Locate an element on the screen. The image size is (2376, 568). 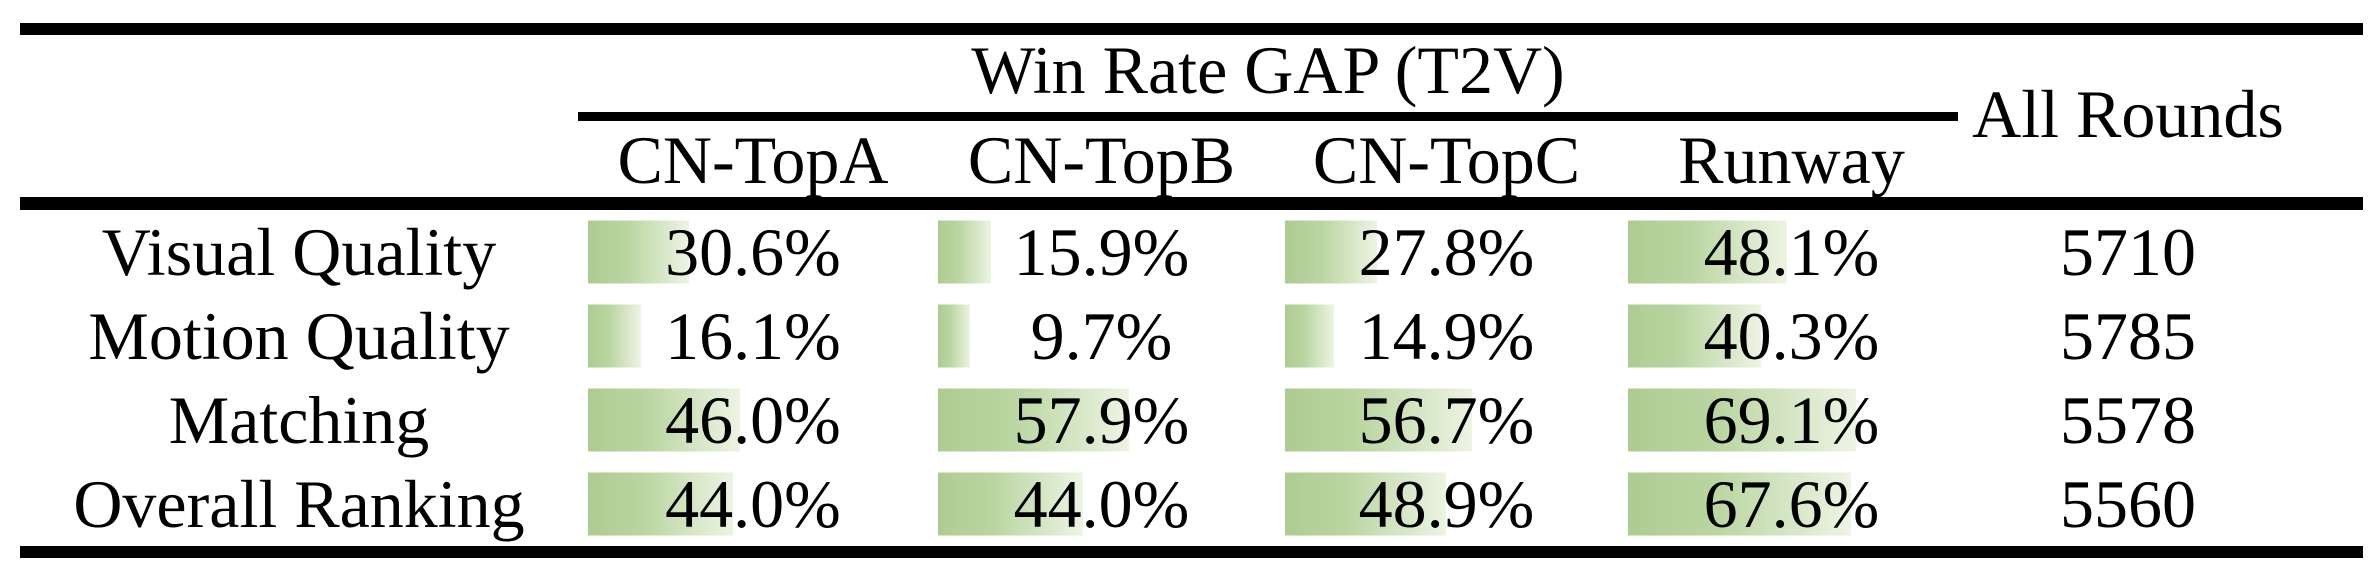
win-rate-value: 14.9% is located at coordinates (1446, 336).